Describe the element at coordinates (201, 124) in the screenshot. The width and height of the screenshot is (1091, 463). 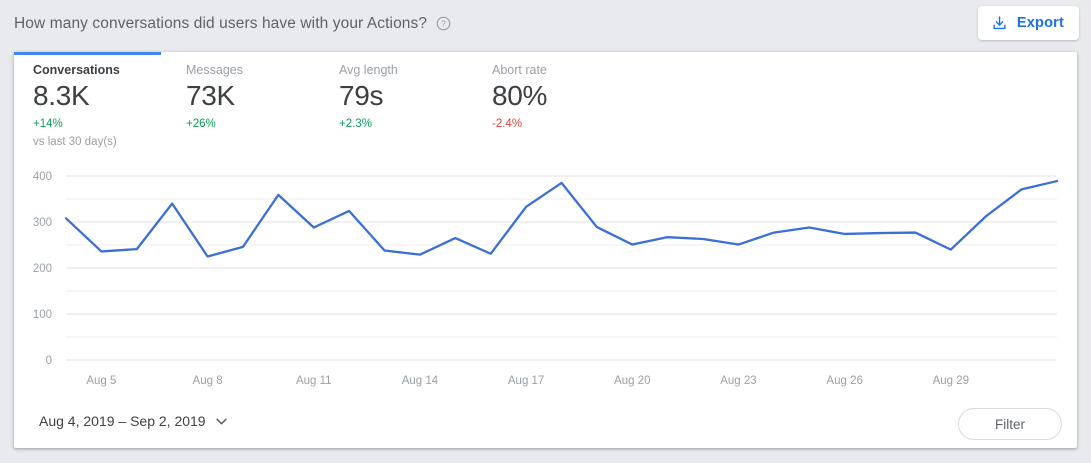
I see `metric-delta: +26%` at that location.